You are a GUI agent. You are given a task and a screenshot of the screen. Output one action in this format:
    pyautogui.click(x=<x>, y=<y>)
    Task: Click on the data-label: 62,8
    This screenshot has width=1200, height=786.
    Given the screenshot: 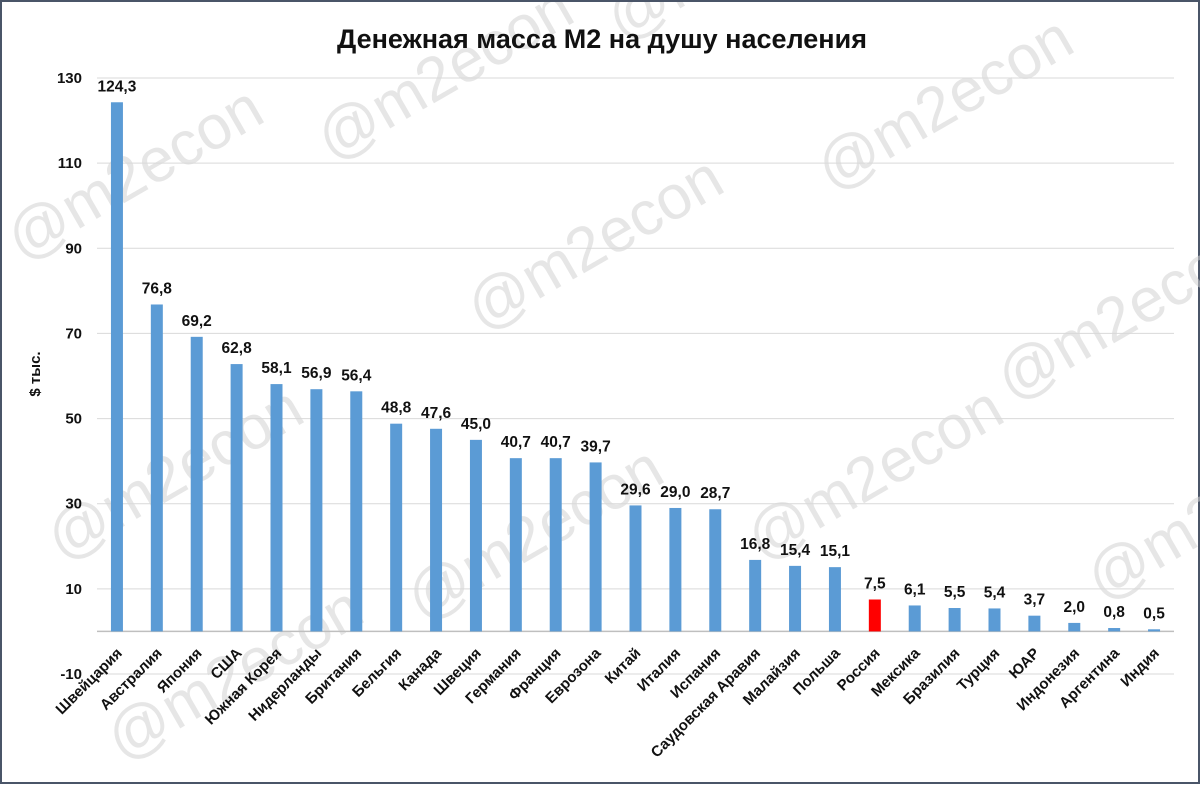 What is the action you would take?
    pyautogui.click(x=237, y=348)
    